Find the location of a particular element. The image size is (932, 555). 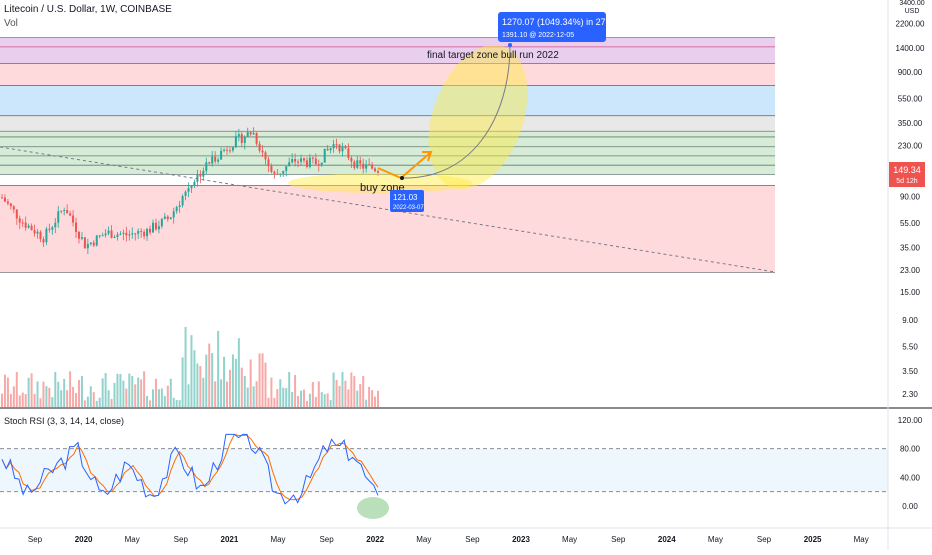

stoch-rsi-pane is located at coordinates (444, 470).